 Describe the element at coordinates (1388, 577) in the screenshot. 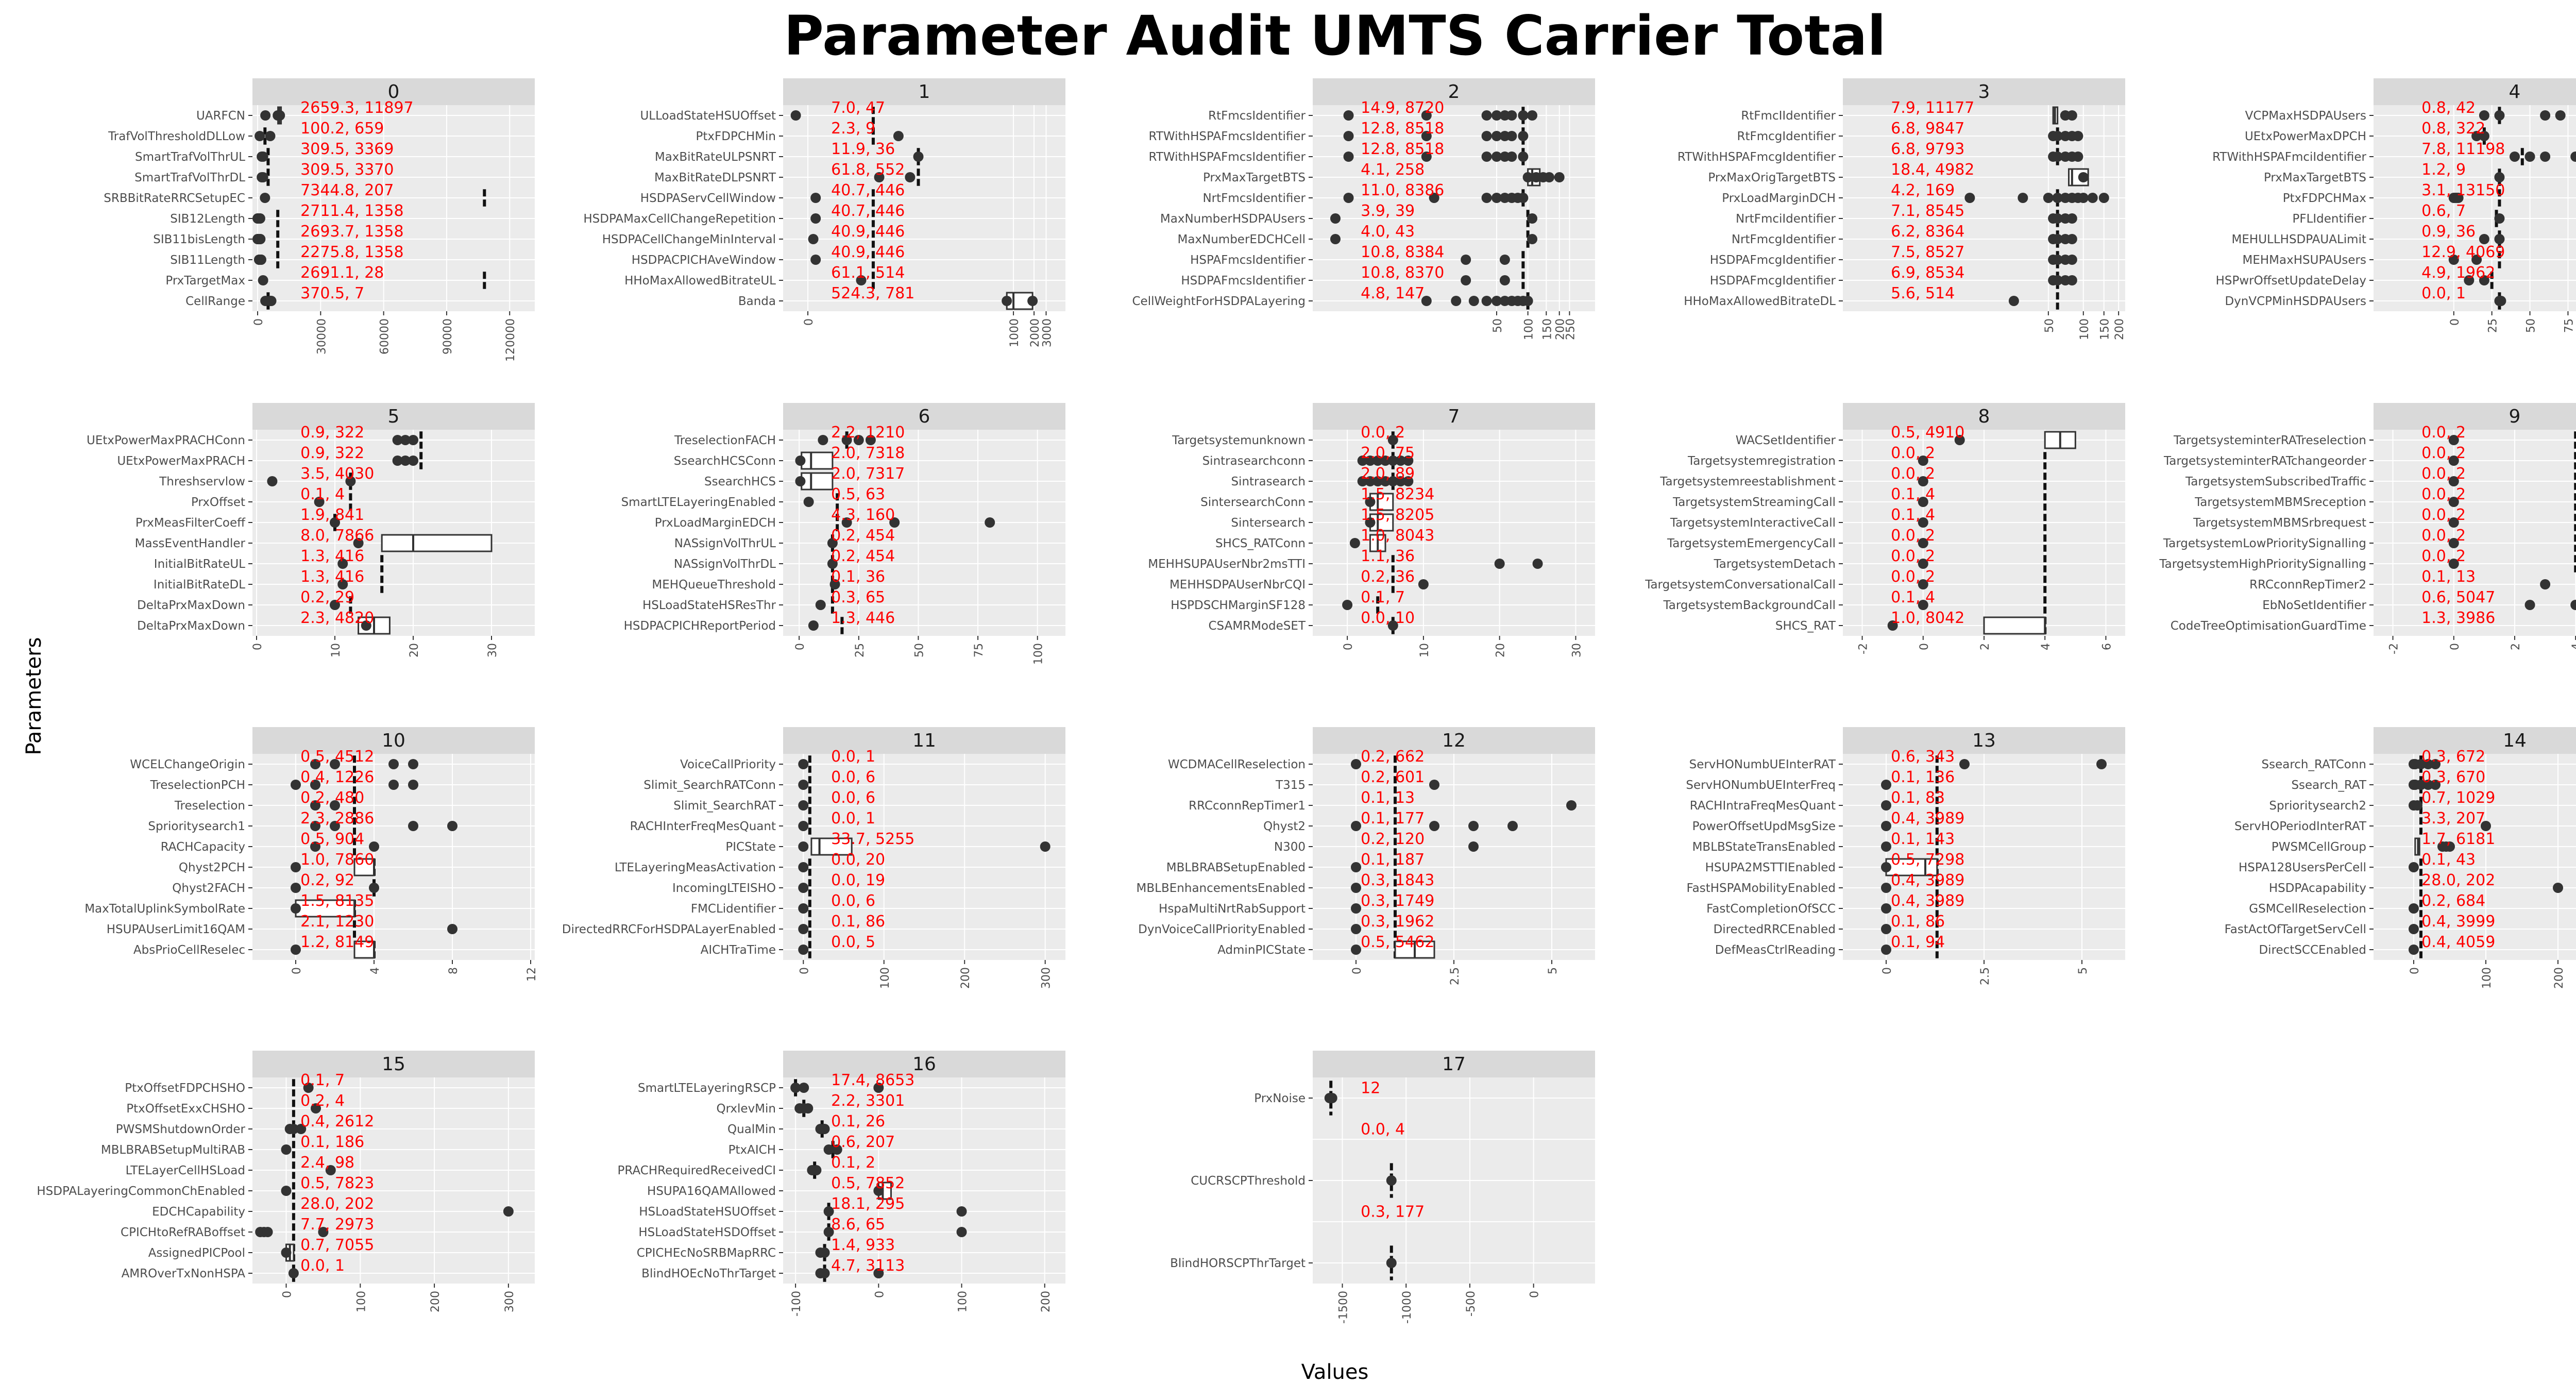

I see `annotation-label: 0.2, 36` at that location.